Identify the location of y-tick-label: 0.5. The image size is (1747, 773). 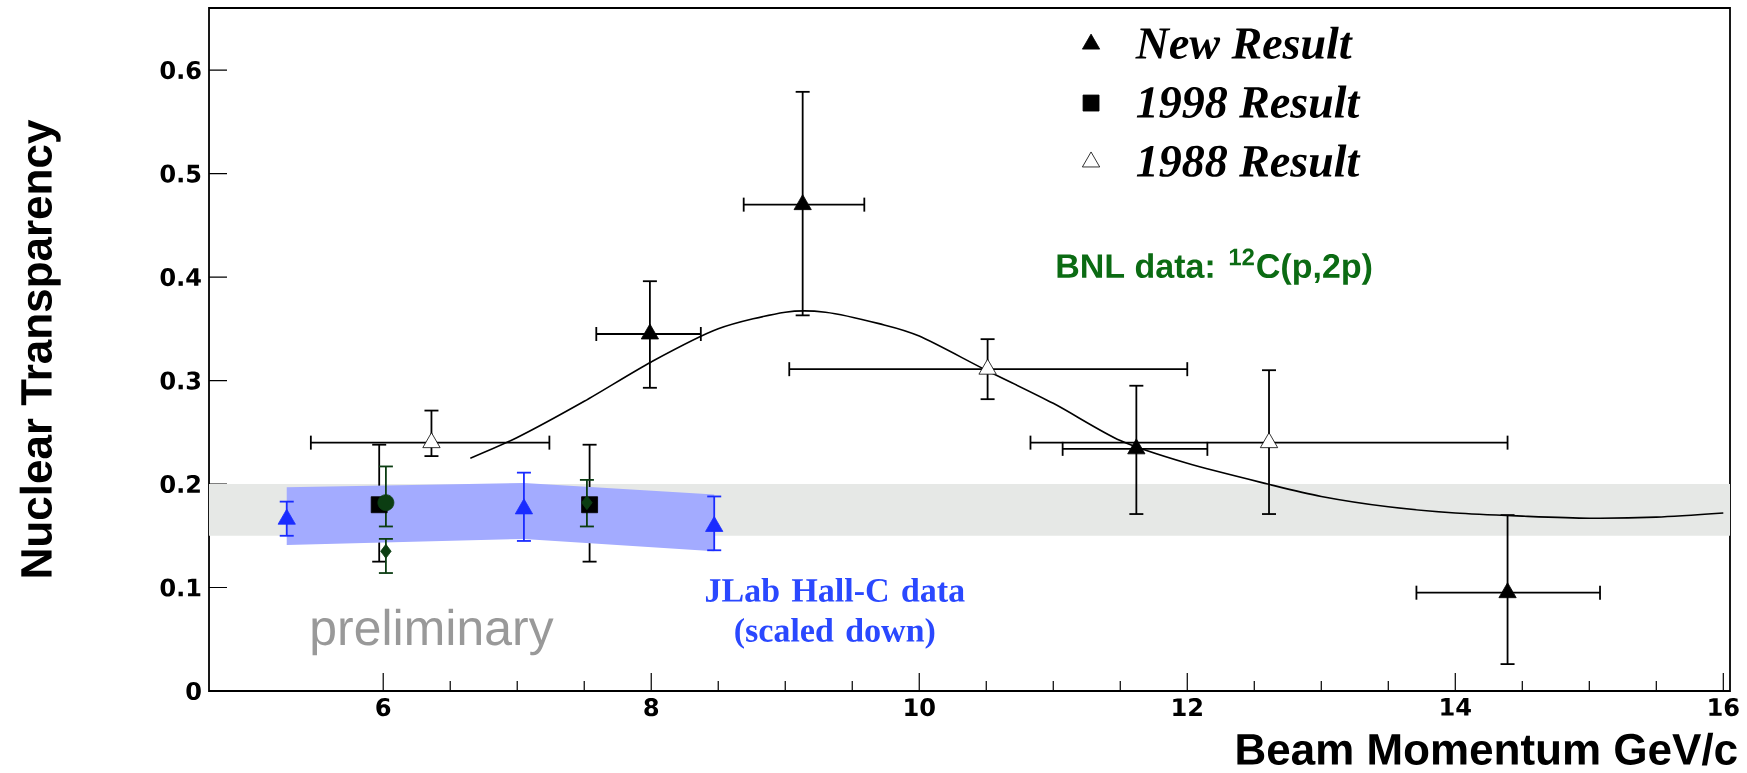
(180, 173).